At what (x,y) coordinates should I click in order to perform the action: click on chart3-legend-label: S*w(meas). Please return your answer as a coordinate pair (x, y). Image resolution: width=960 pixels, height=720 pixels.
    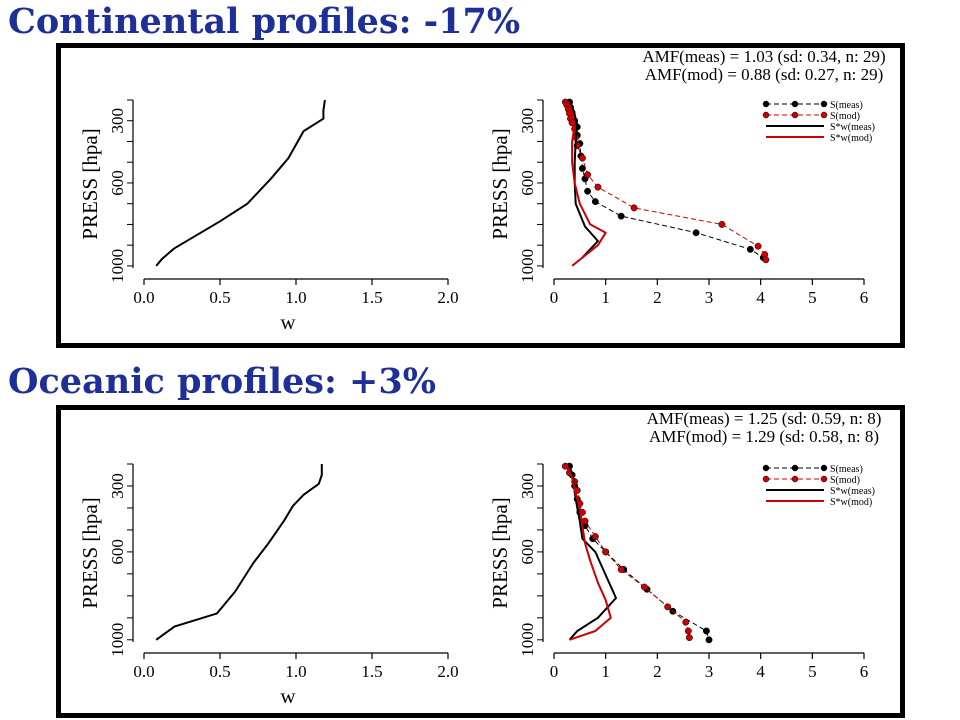
    Looking at the image, I should click on (852, 491).